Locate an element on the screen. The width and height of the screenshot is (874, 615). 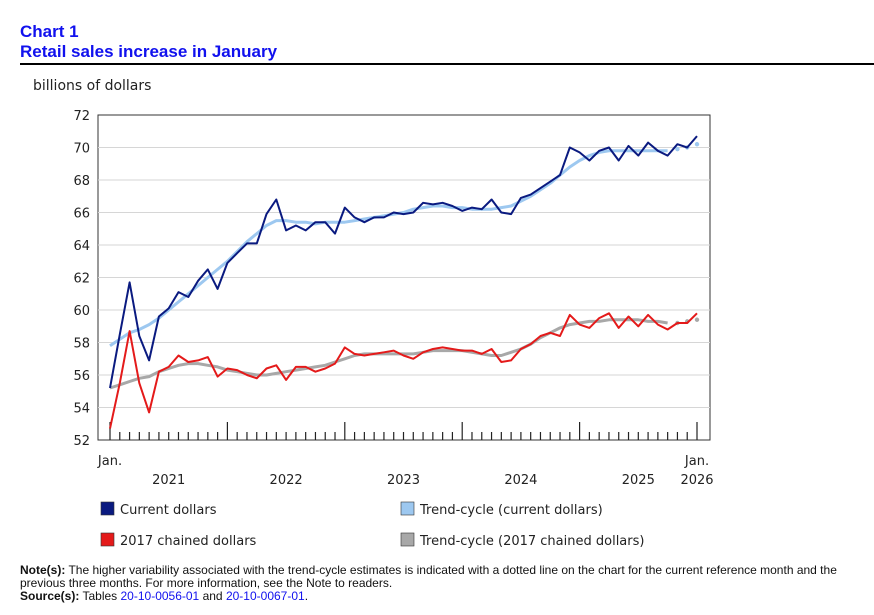
year-label: 2023 is located at coordinates (403, 480).